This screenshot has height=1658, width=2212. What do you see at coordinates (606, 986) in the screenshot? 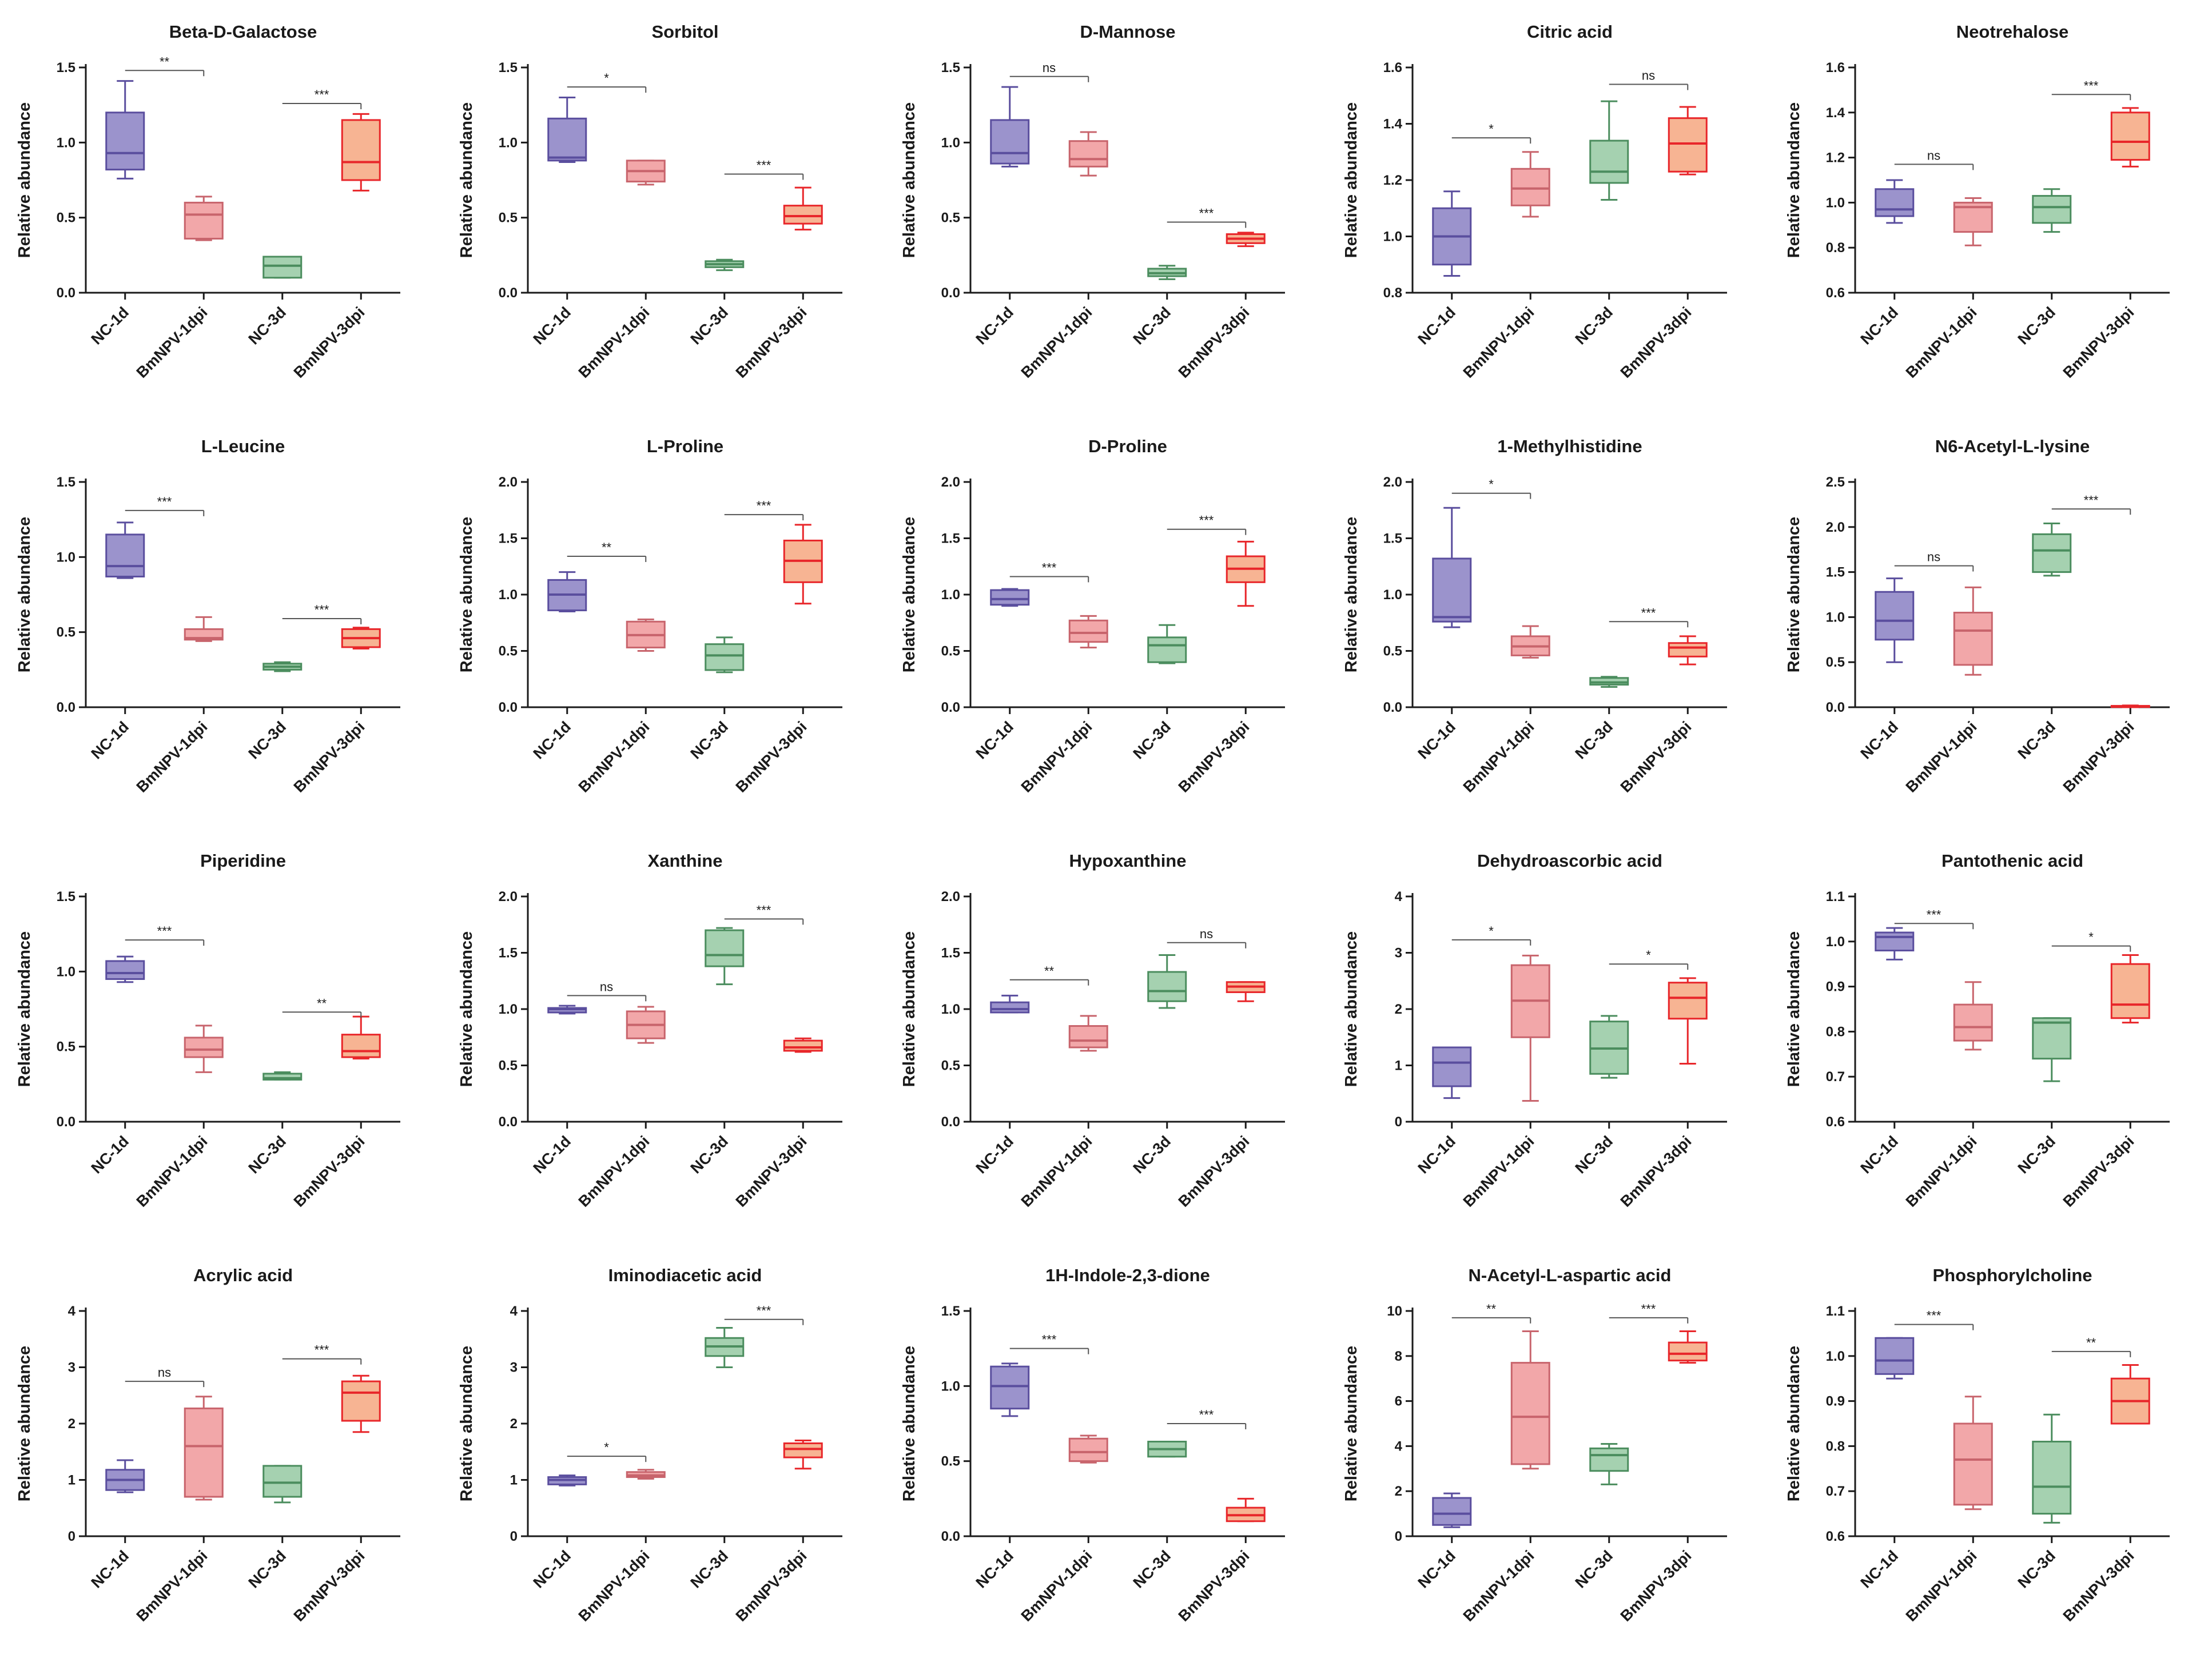
I see `significance-label: ns` at bounding box center [606, 986].